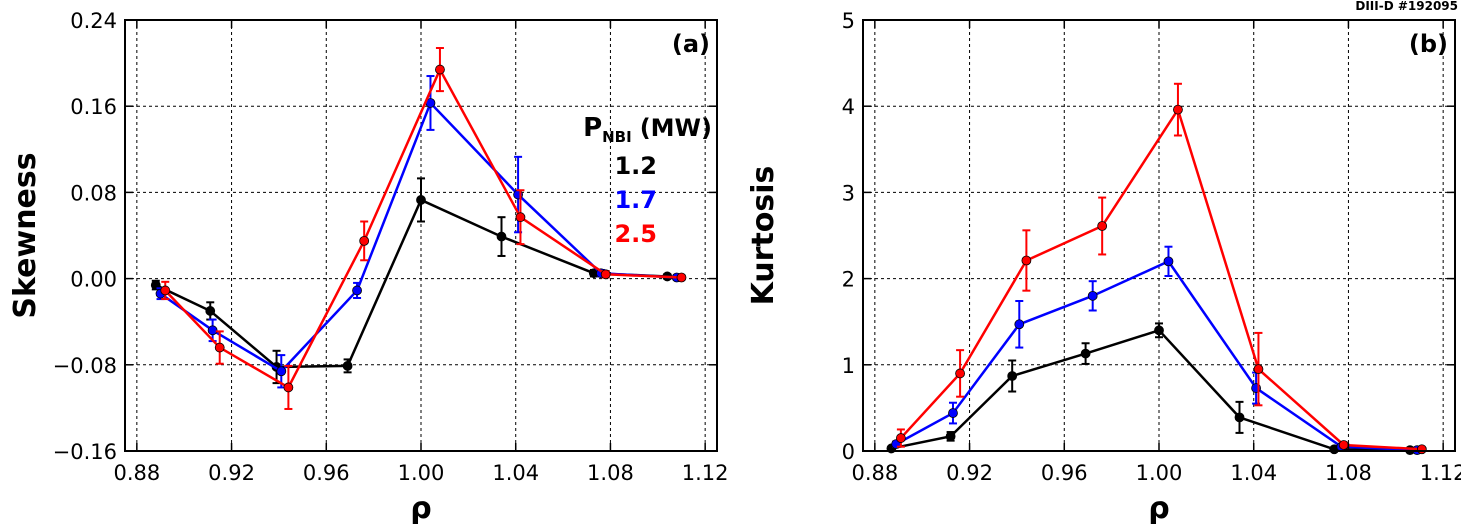 This screenshot has width=1461, height=524. What do you see at coordinates (592, 128) in the screenshot?
I see `legend-title-main: P` at bounding box center [592, 128].